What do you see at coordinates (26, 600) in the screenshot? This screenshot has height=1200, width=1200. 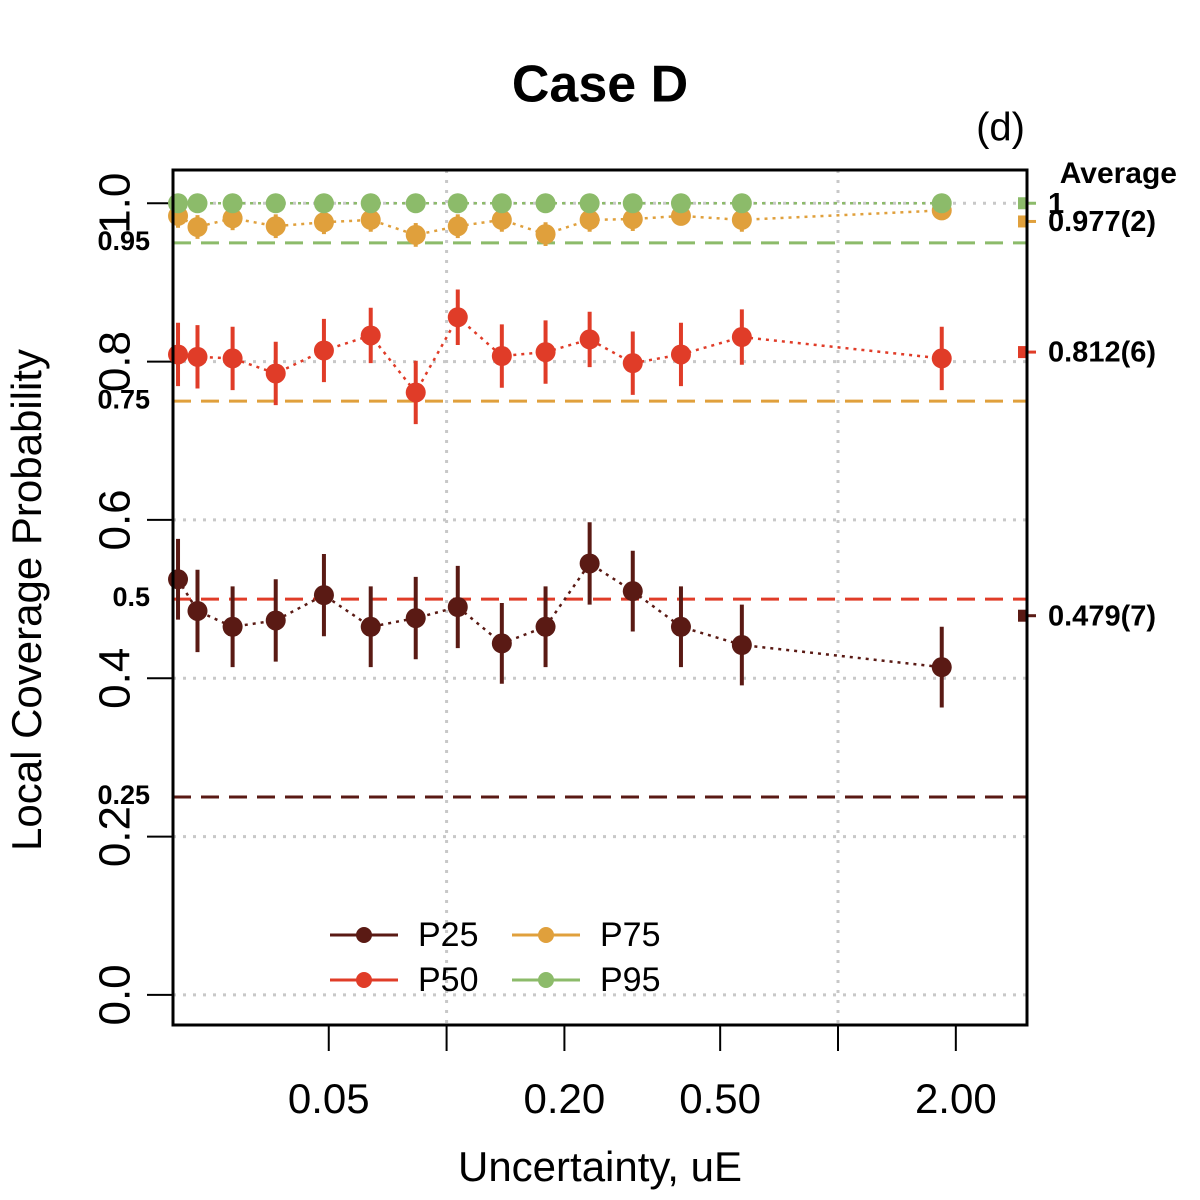 I see `y-axis-label: Local Coverage Probability` at bounding box center [26, 600].